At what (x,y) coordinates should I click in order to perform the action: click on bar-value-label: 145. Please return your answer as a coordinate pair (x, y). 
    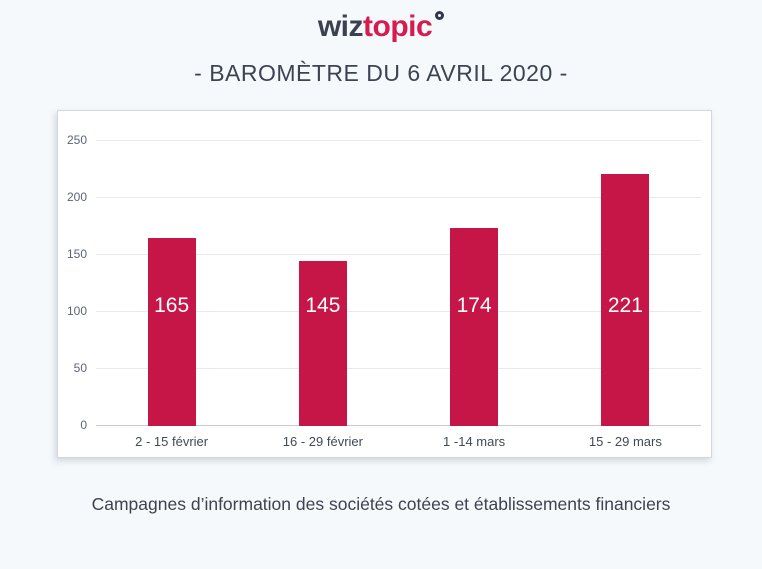
    Looking at the image, I should click on (323, 305).